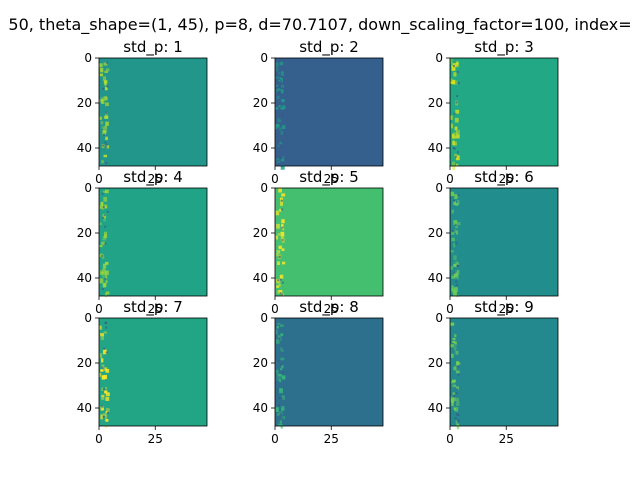  What do you see at coordinates (153, 307) in the screenshot?
I see `panel-title: std_p: 7` at bounding box center [153, 307].